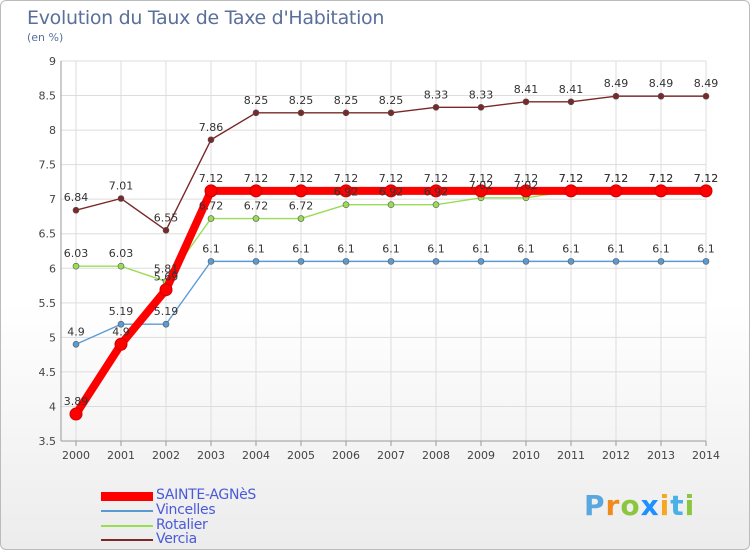 The width and height of the screenshot is (750, 550). I want to click on y-tick-label: 4, so click(52, 406).